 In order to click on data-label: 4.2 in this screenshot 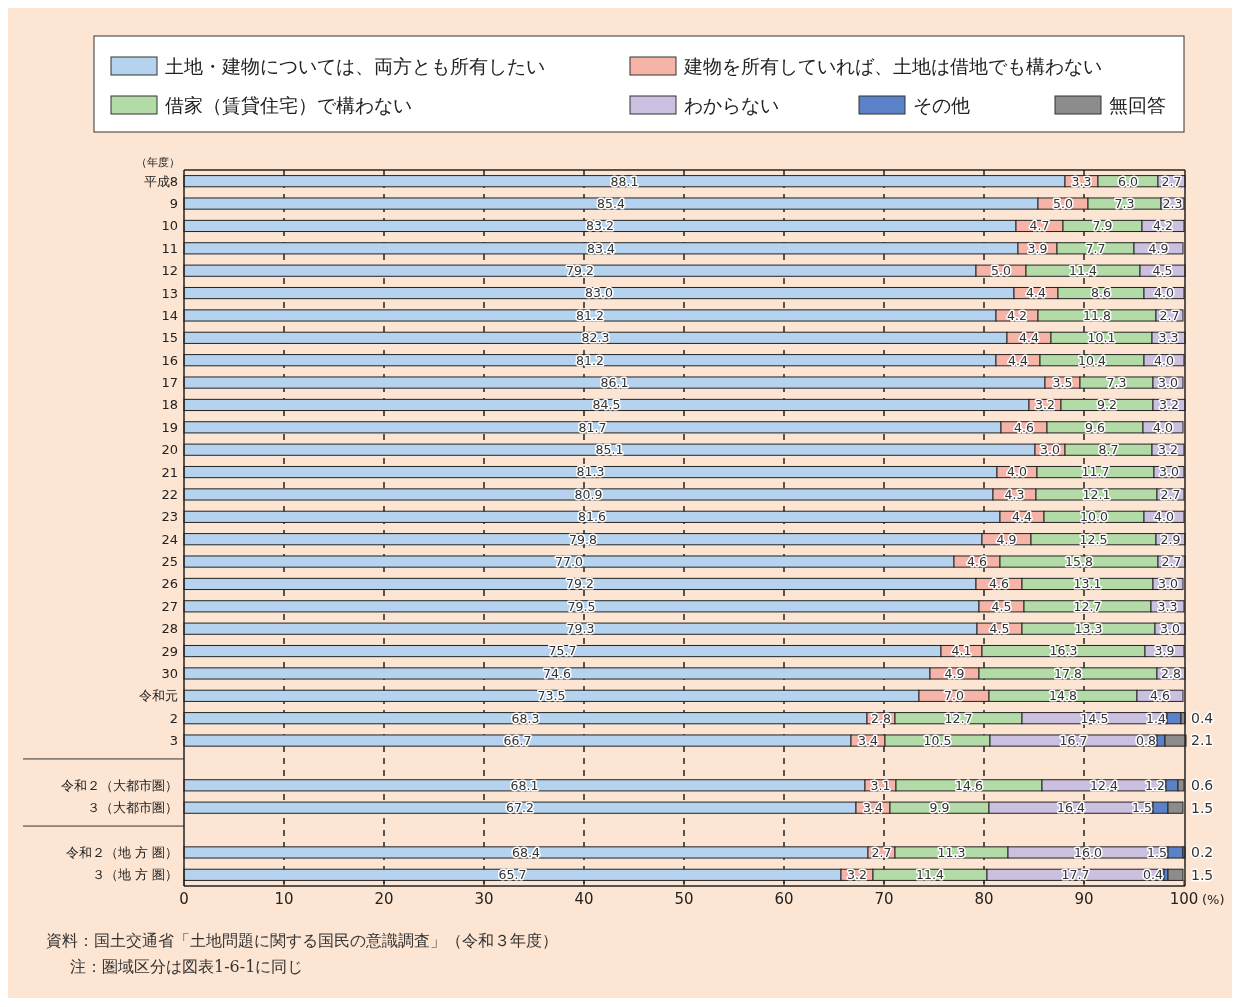, I will do `click(1163, 226)`.